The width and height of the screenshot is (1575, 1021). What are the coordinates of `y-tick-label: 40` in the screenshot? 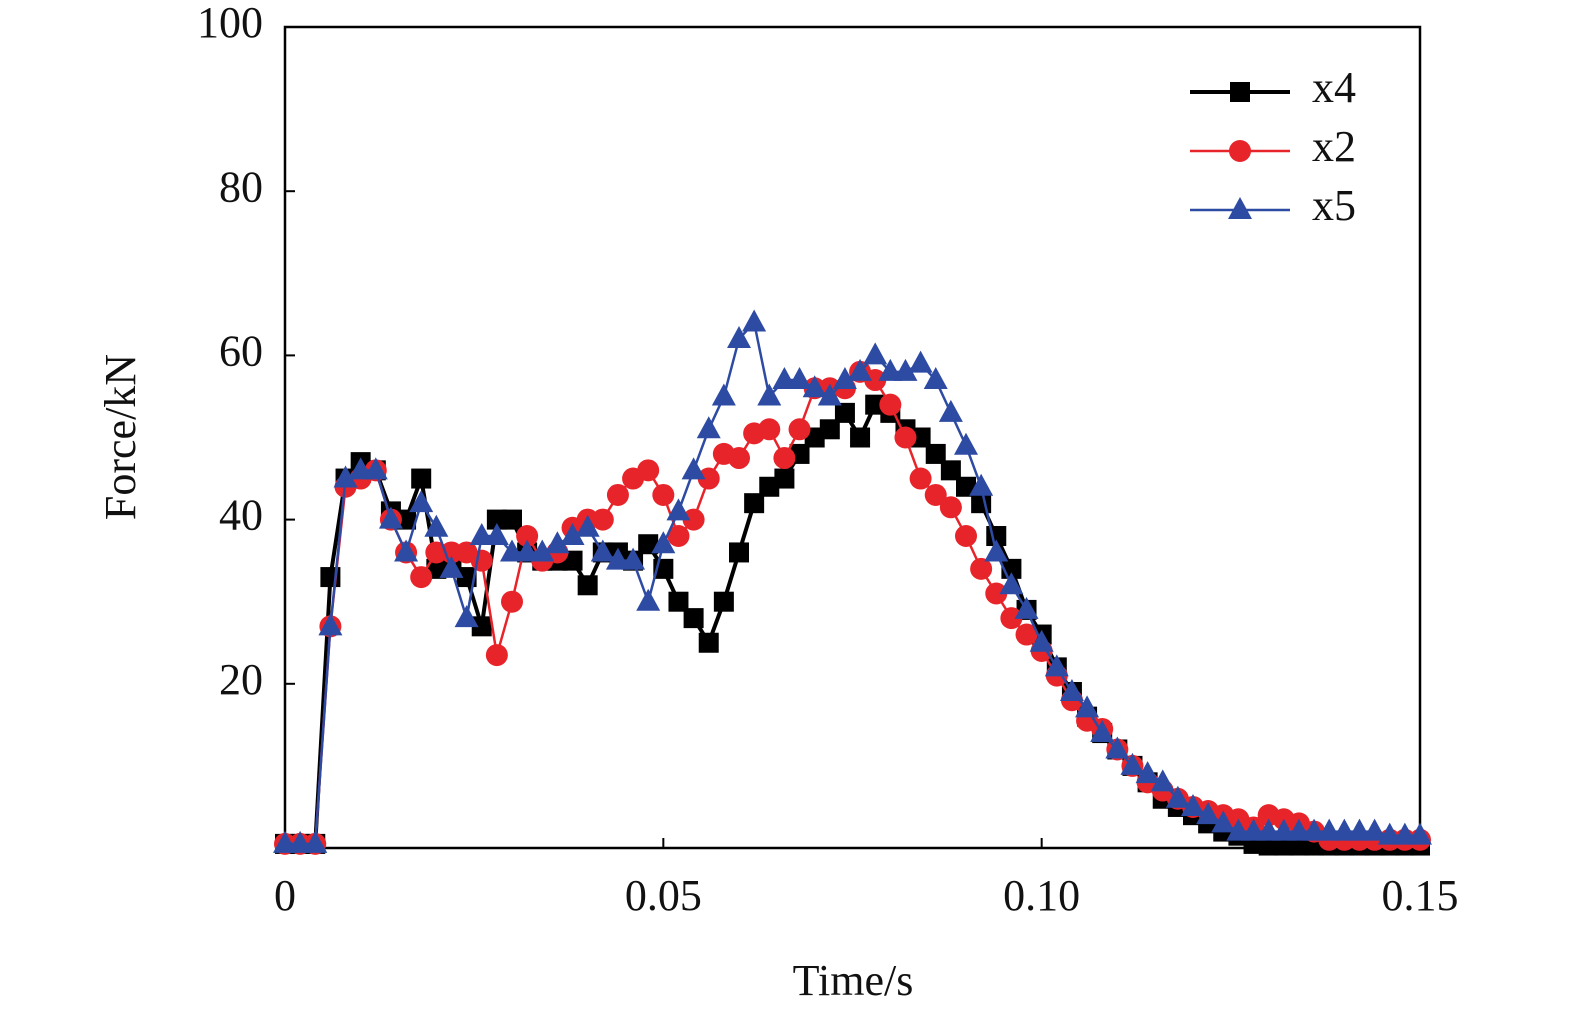 It's located at (241, 515).